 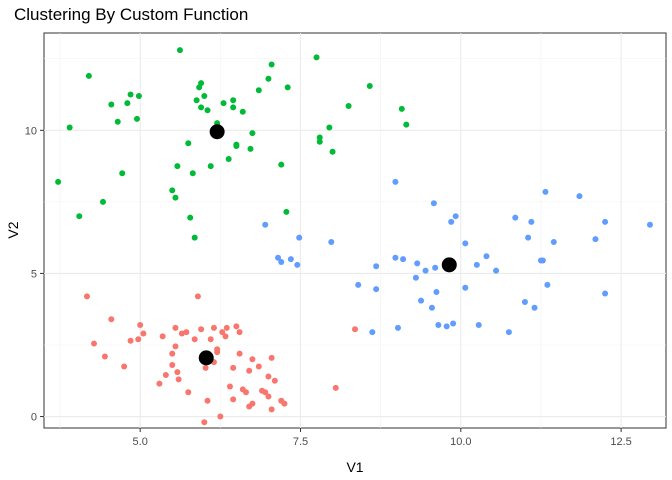 I want to click on x-tick-label: 12.5, so click(x=620, y=442).